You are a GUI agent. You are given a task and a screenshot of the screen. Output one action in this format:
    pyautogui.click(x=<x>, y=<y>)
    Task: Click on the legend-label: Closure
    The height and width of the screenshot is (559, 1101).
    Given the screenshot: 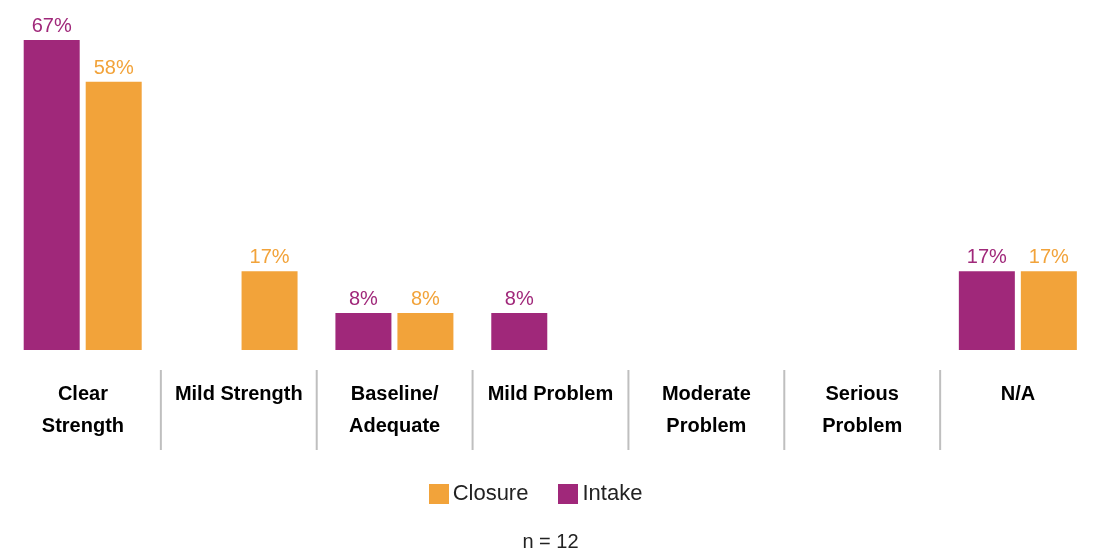 What is the action you would take?
    pyautogui.click(x=490, y=492)
    